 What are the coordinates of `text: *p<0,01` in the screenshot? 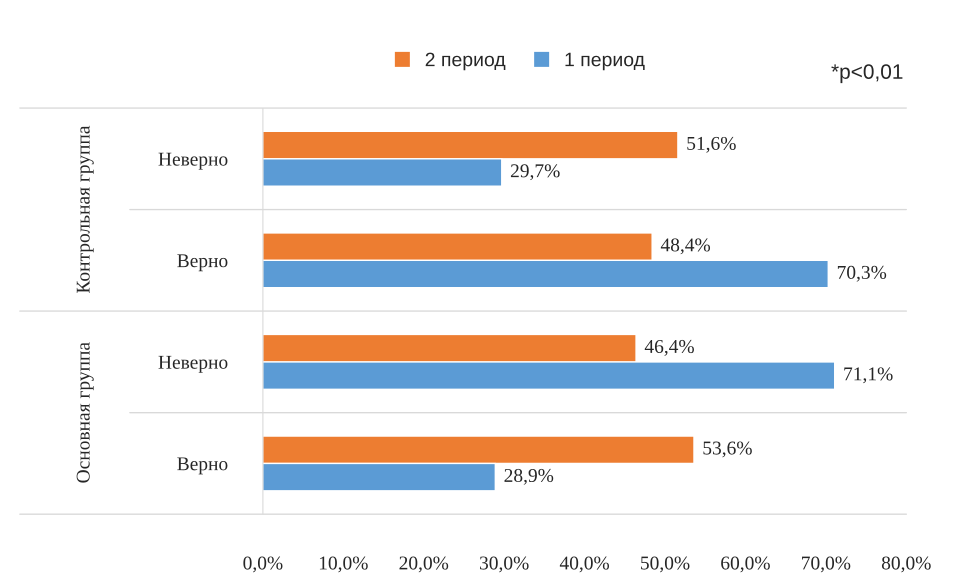 It's located at (866, 74).